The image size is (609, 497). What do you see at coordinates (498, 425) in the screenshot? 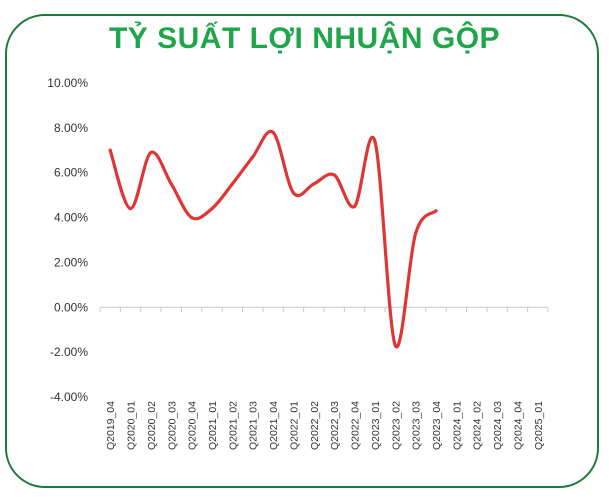
I see `x-tick-label: Q2024_03` at bounding box center [498, 425].